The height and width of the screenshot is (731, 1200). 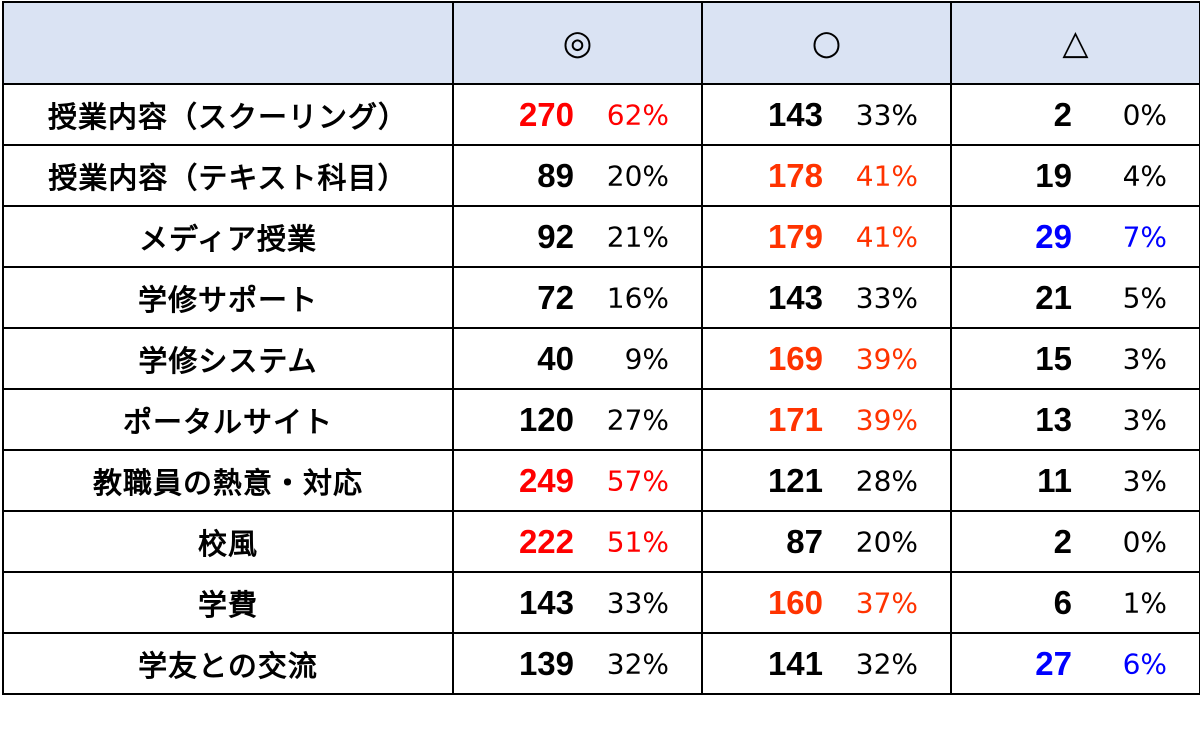 What do you see at coordinates (804, 541) in the screenshot?
I see `count-value: 87` at bounding box center [804, 541].